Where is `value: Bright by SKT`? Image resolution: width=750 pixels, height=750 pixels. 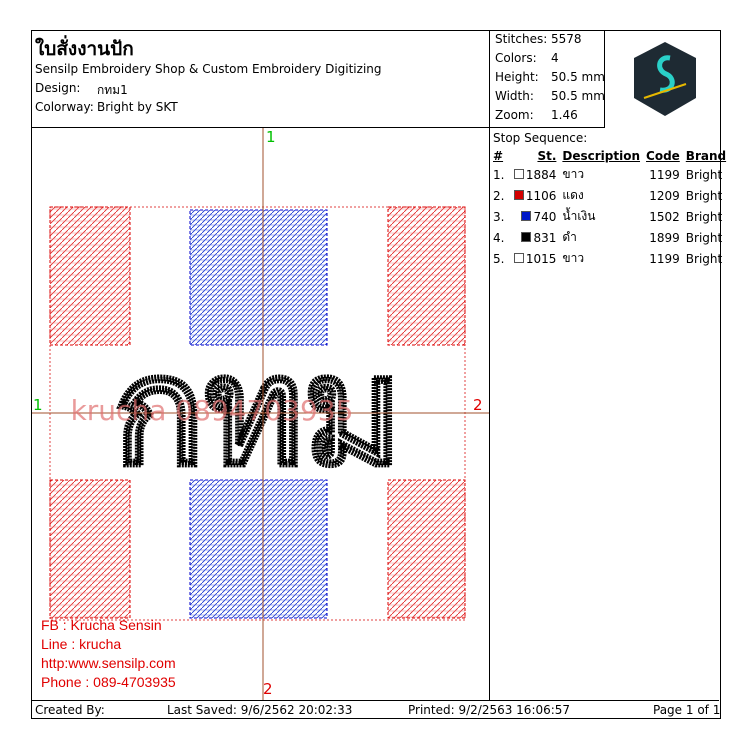 value: Bright by SKT is located at coordinates (137, 107).